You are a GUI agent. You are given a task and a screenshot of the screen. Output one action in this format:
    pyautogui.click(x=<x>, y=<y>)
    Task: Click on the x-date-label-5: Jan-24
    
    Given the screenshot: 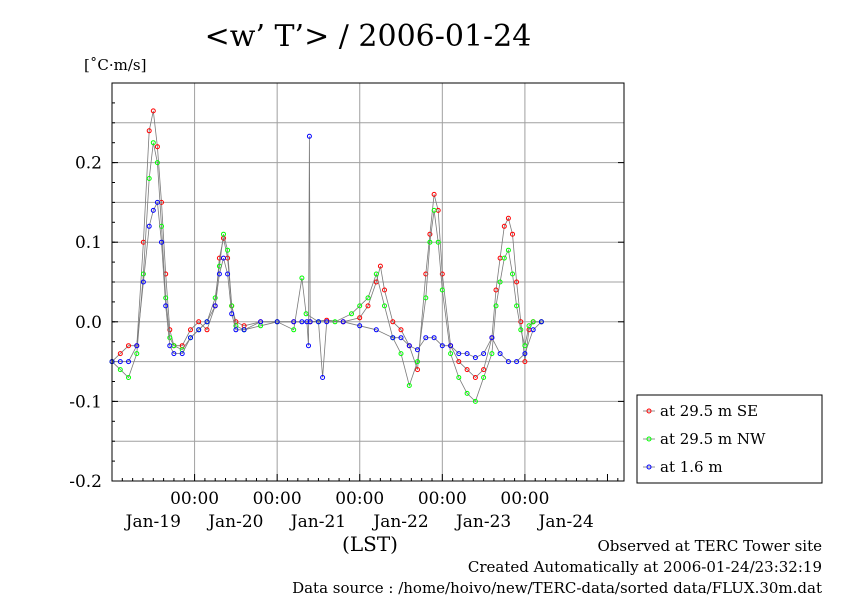 What is the action you would take?
    pyautogui.click(x=565, y=522)
    